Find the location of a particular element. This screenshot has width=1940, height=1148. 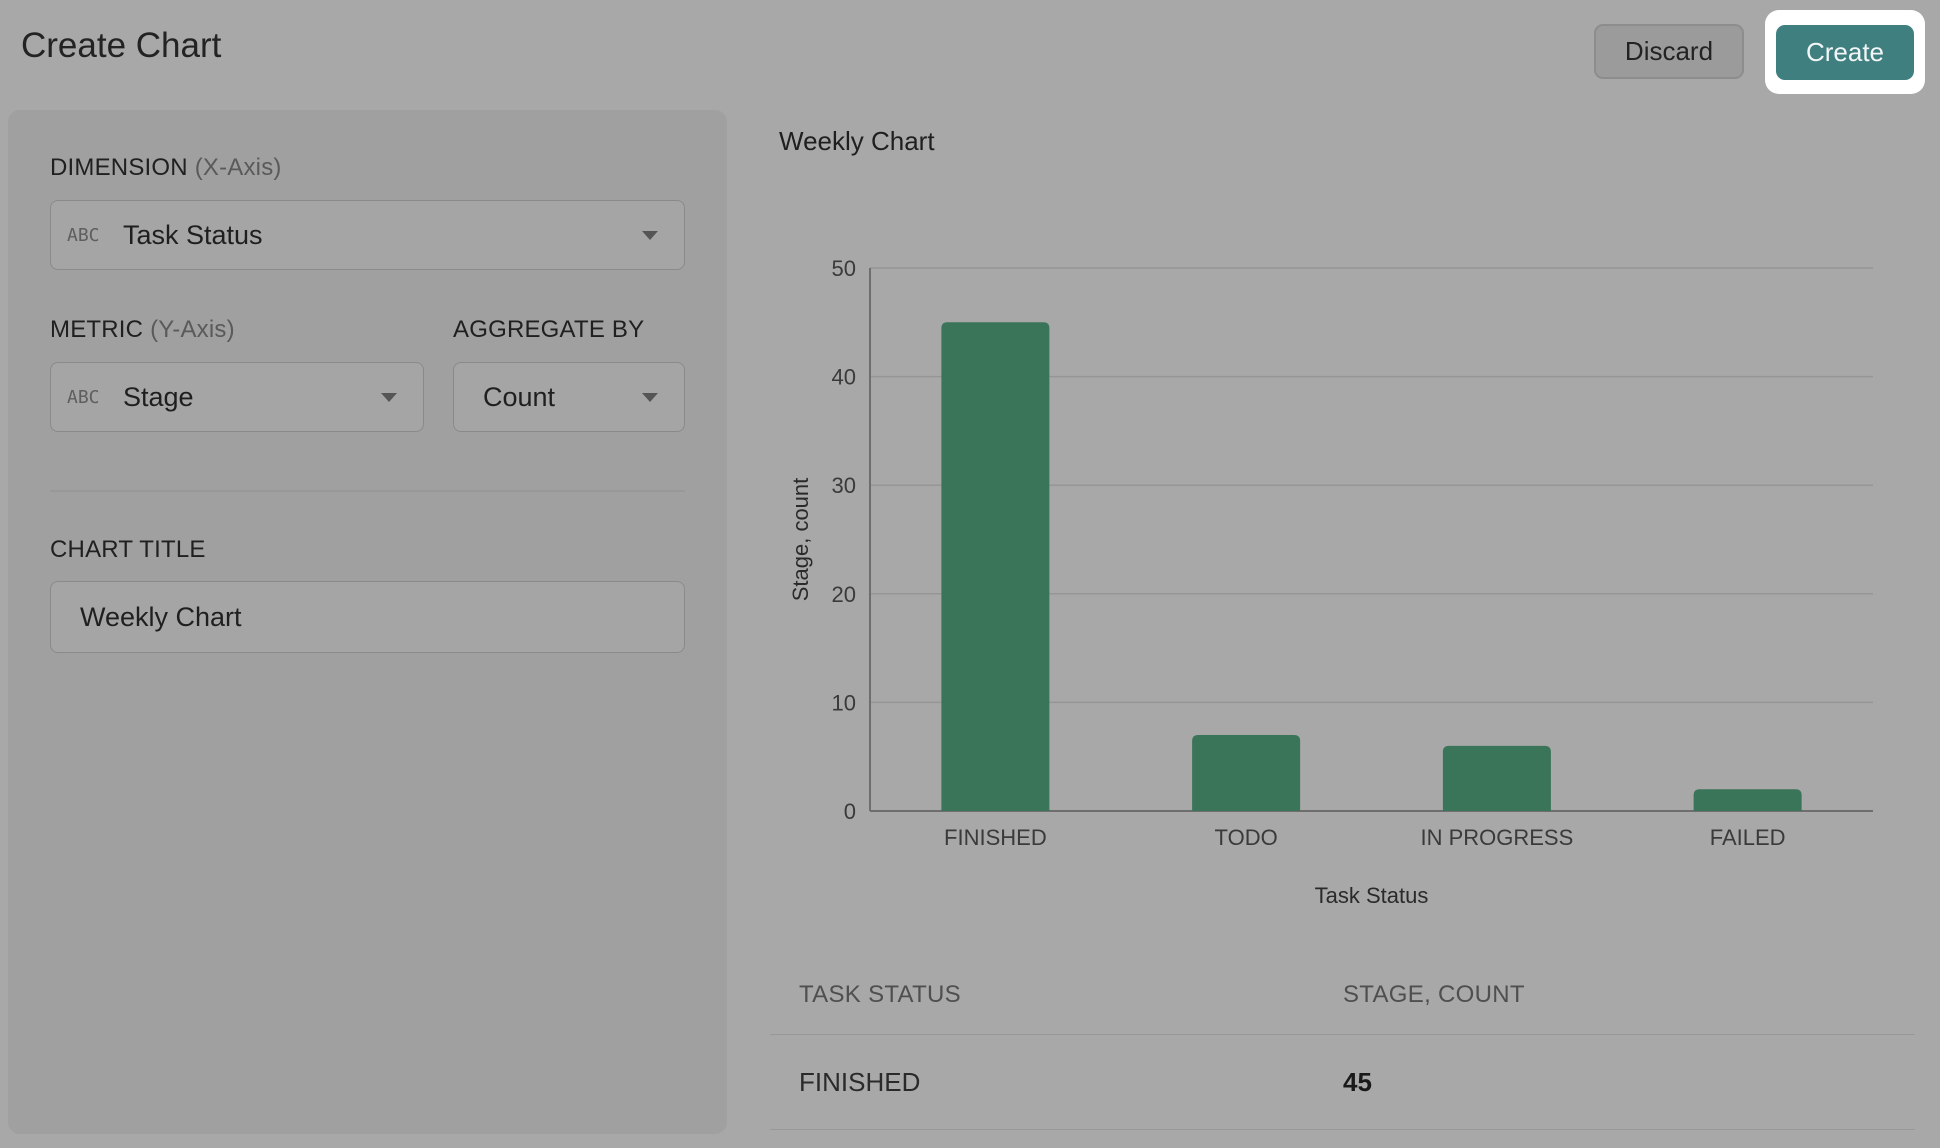

dimension-select: ABC Task Status is located at coordinates (367, 235).